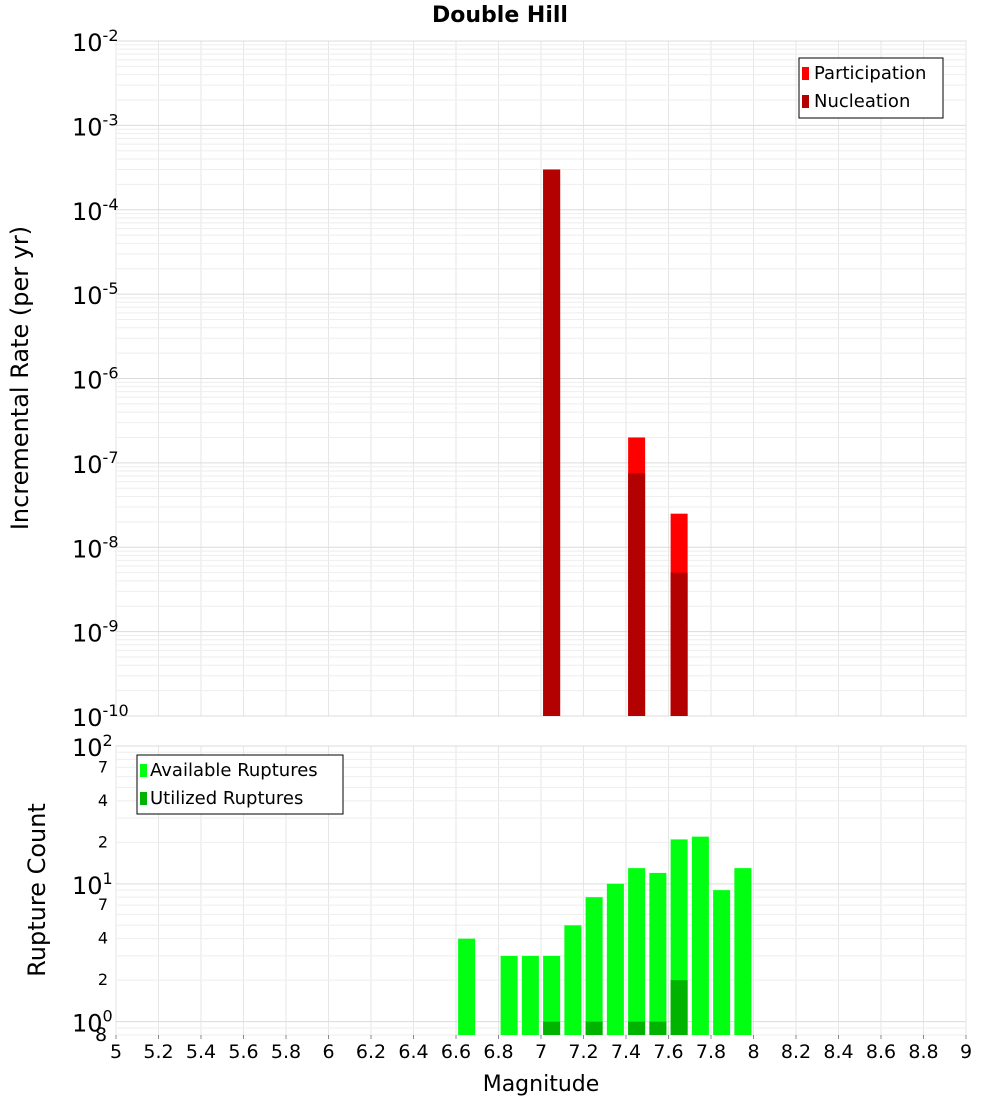 The width and height of the screenshot is (1000, 1100). Describe the element at coordinates (711, 1052) in the screenshot. I see `x-tick-label: 7.8` at that location.